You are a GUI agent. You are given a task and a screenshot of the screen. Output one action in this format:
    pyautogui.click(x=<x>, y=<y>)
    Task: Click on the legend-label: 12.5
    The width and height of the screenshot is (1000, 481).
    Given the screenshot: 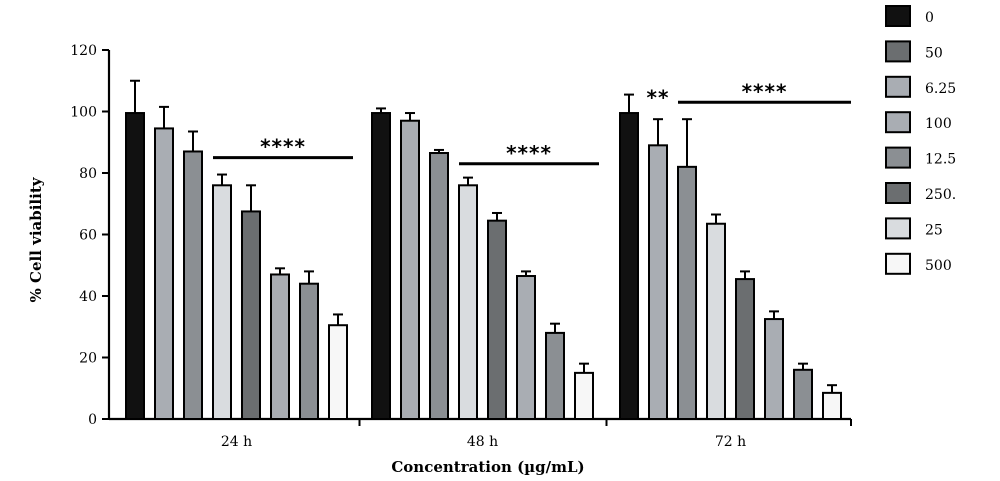 What is the action you would take?
    pyautogui.click(x=940, y=160)
    